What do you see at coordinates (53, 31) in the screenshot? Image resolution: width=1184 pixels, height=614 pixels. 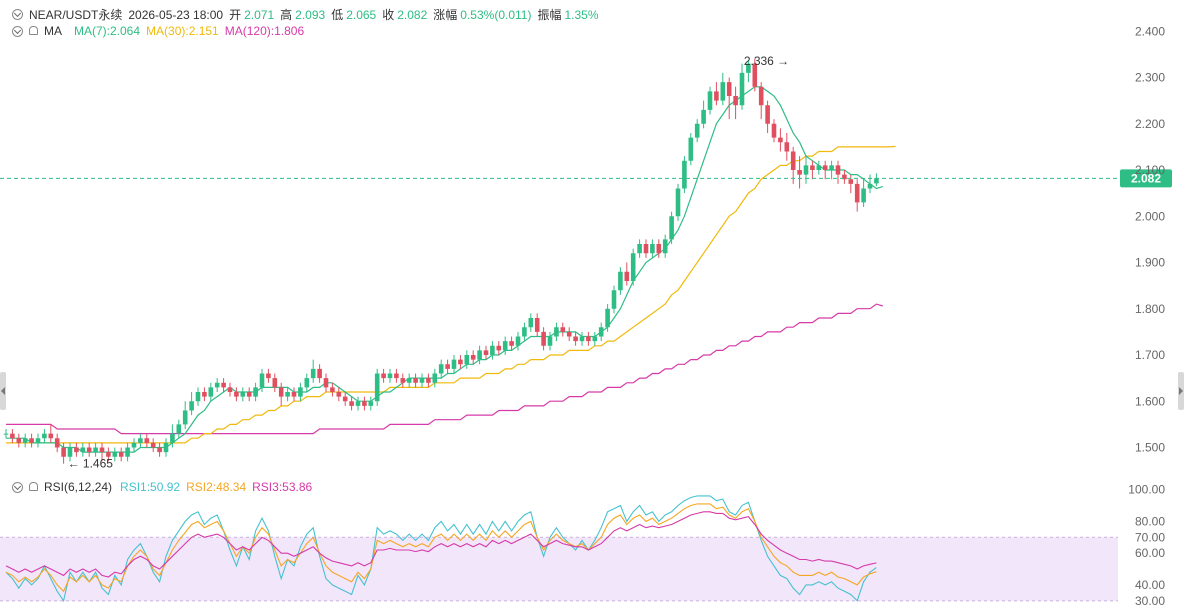 I see `ma-label: MA` at bounding box center [53, 31].